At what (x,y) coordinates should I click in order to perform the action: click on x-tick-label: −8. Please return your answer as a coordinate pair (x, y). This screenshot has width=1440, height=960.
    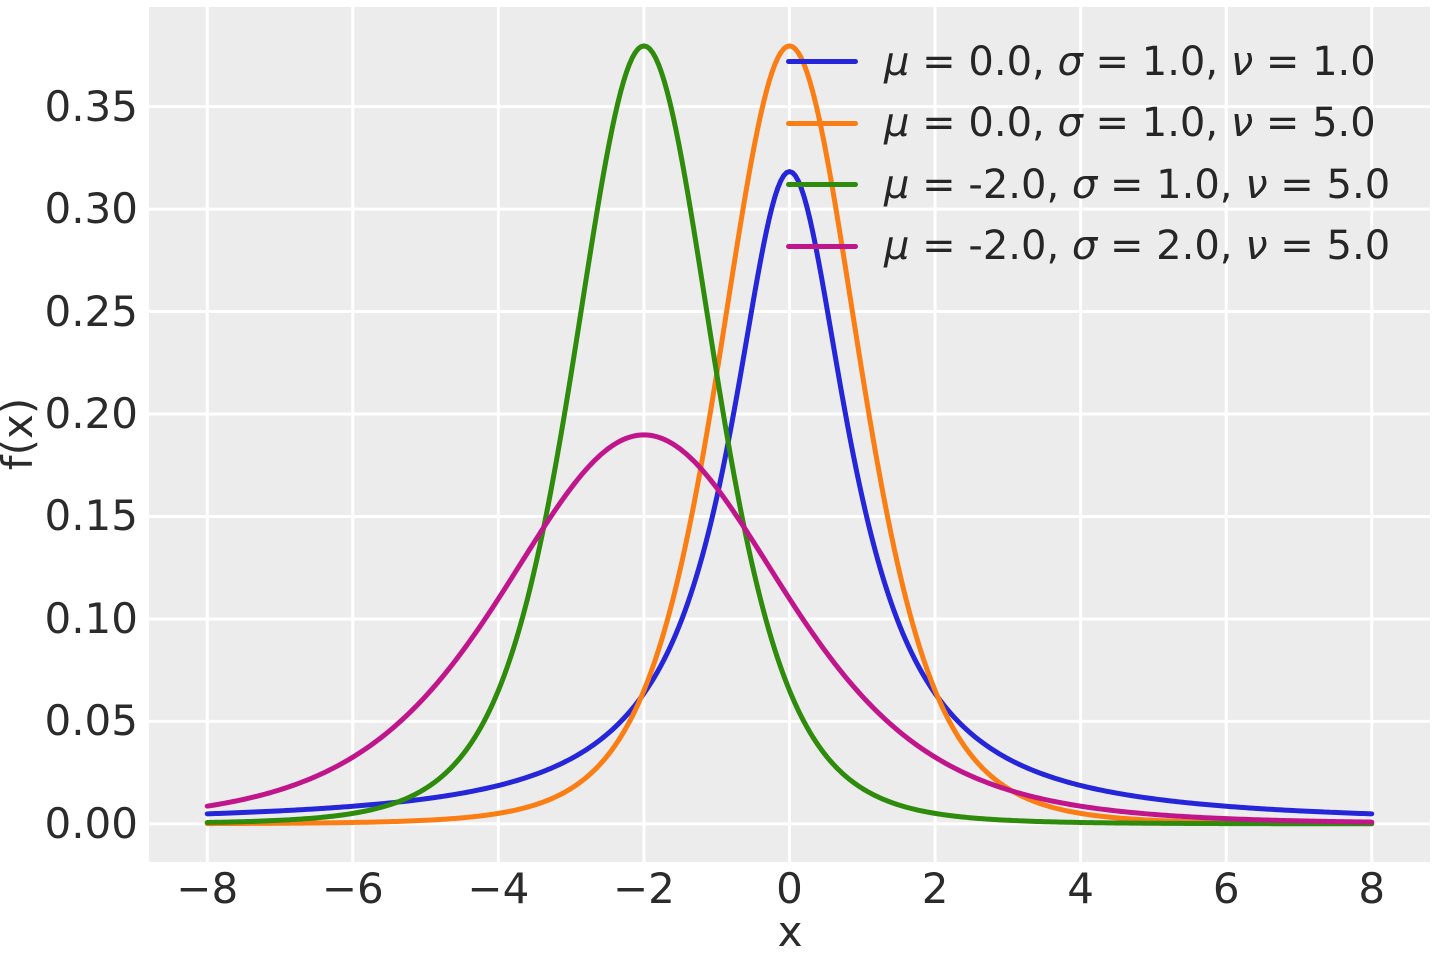
    Looking at the image, I should click on (207, 888).